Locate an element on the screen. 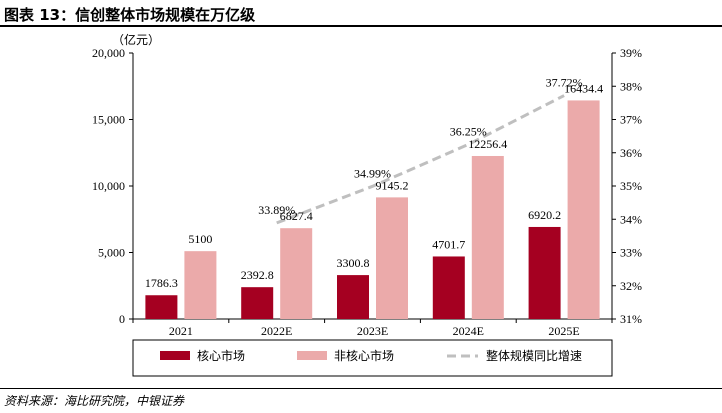 Image resolution: width=722 pixels, height=413 pixels. bar-label-noncore: 9145.2 is located at coordinates (392, 185).